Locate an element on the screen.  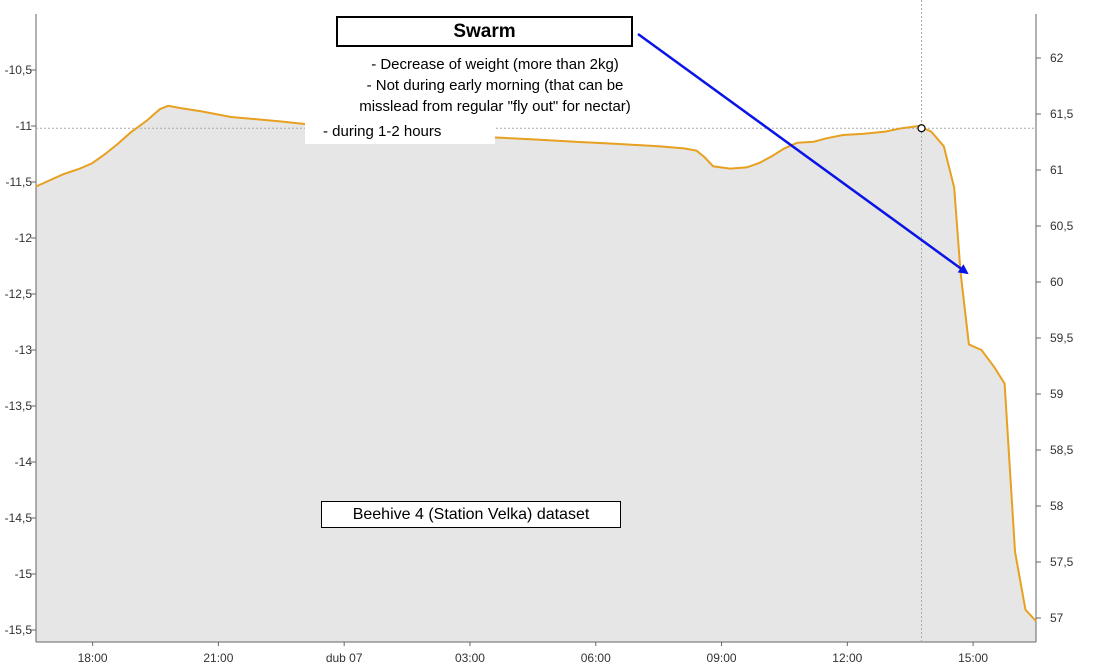
x-tick-label: 21:00 is located at coordinates (218, 658).